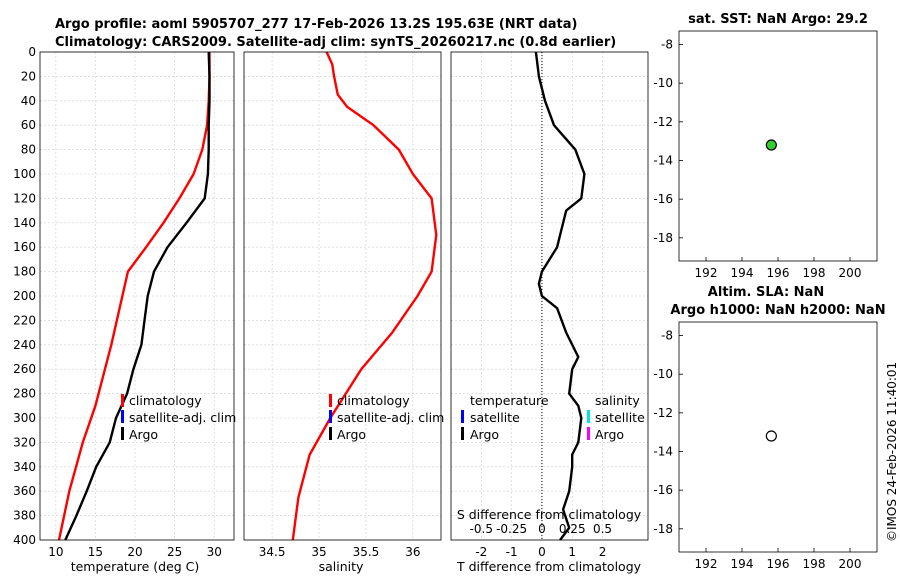 The height and width of the screenshot is (580, 900). I want to click on series-line-argo, so click(137, 296).